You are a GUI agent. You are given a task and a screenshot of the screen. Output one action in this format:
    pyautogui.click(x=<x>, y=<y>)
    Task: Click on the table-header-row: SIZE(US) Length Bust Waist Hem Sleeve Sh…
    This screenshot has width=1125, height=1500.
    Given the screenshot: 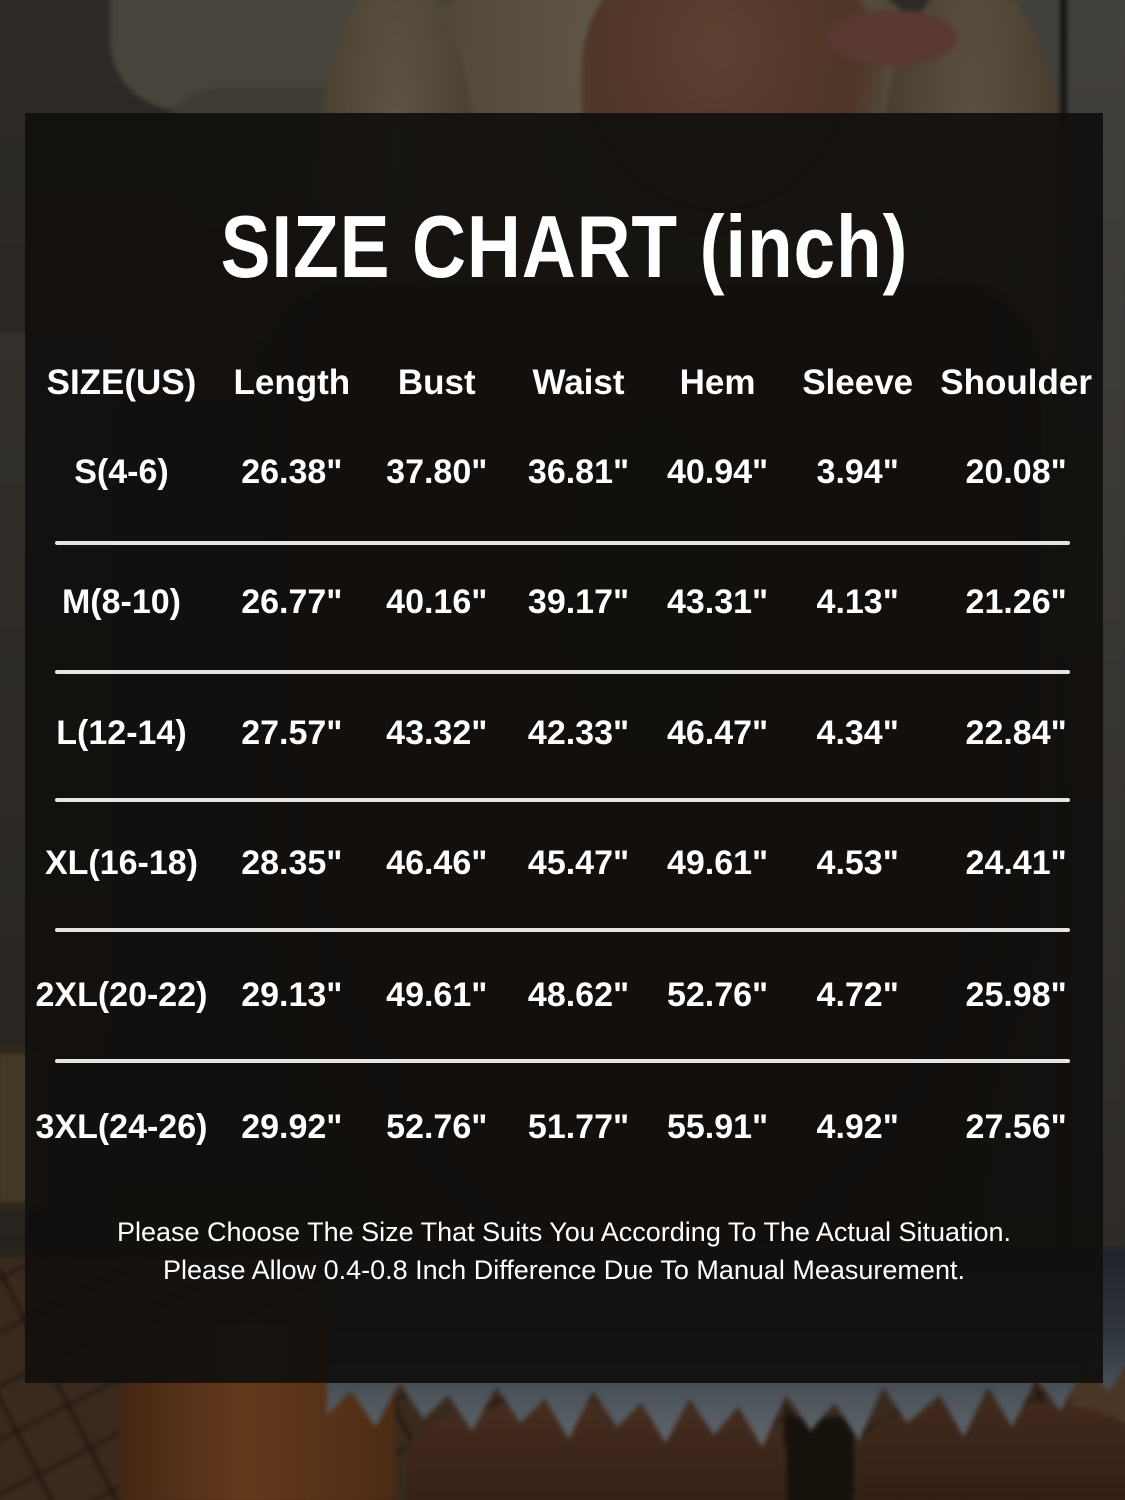 What is the action you would take?
    pyautogui.click(x=564, y=383)
    